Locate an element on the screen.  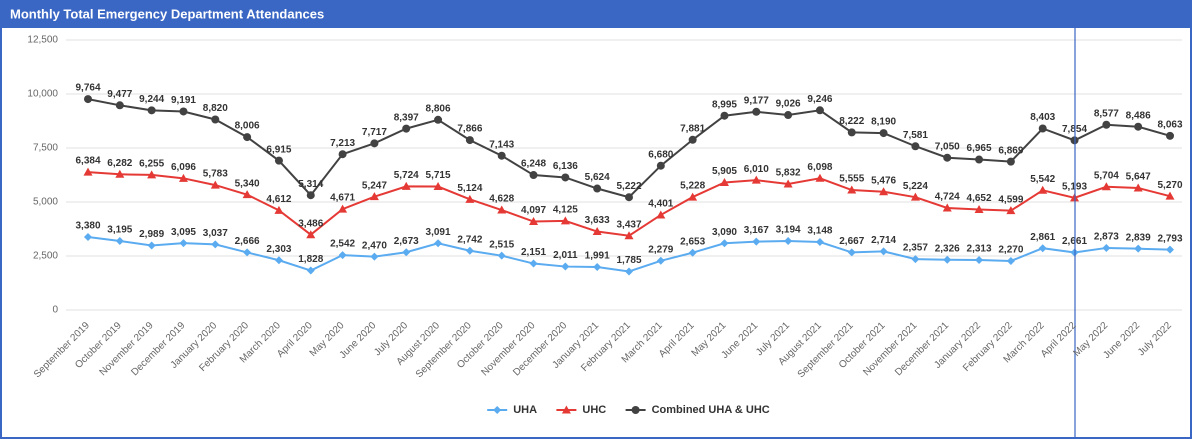
data-label: 5,270 is located at coordinates (1169, 185).